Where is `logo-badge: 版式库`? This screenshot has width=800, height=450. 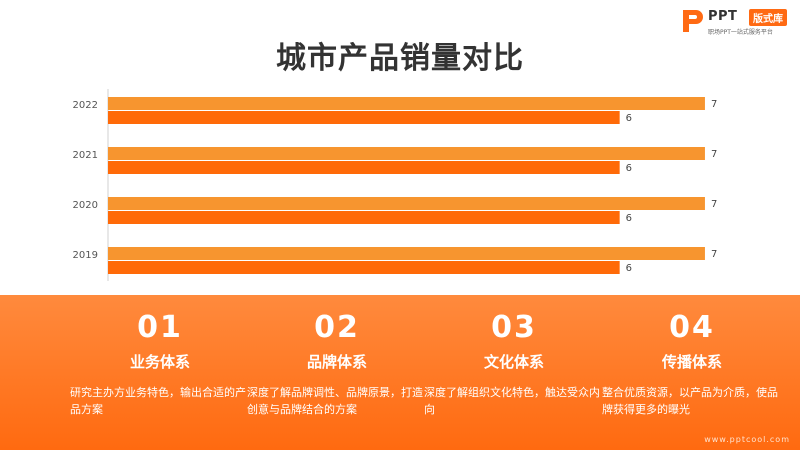
logo-badge: 版式库 is located at coordinates (768, 17).